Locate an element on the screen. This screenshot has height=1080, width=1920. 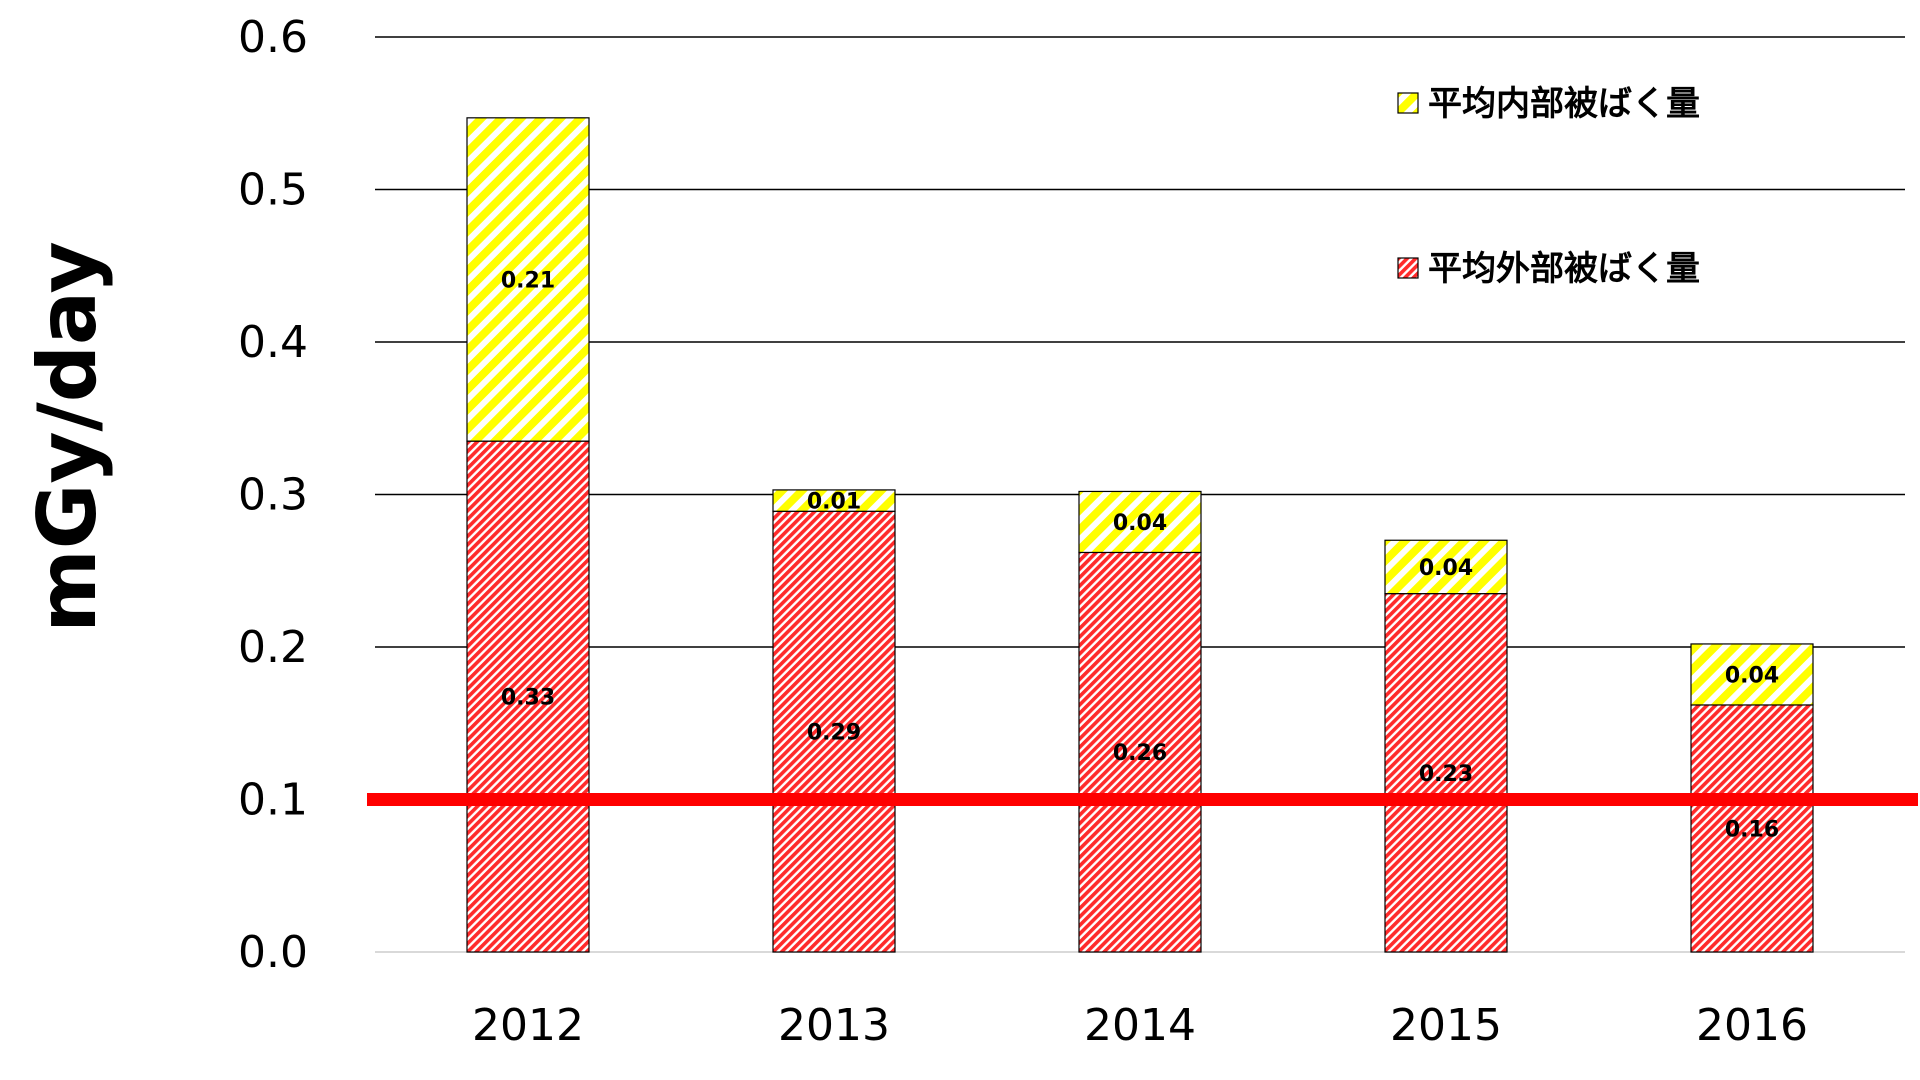
x-tick-label: 2013 is located at coordinates (834, 1025).